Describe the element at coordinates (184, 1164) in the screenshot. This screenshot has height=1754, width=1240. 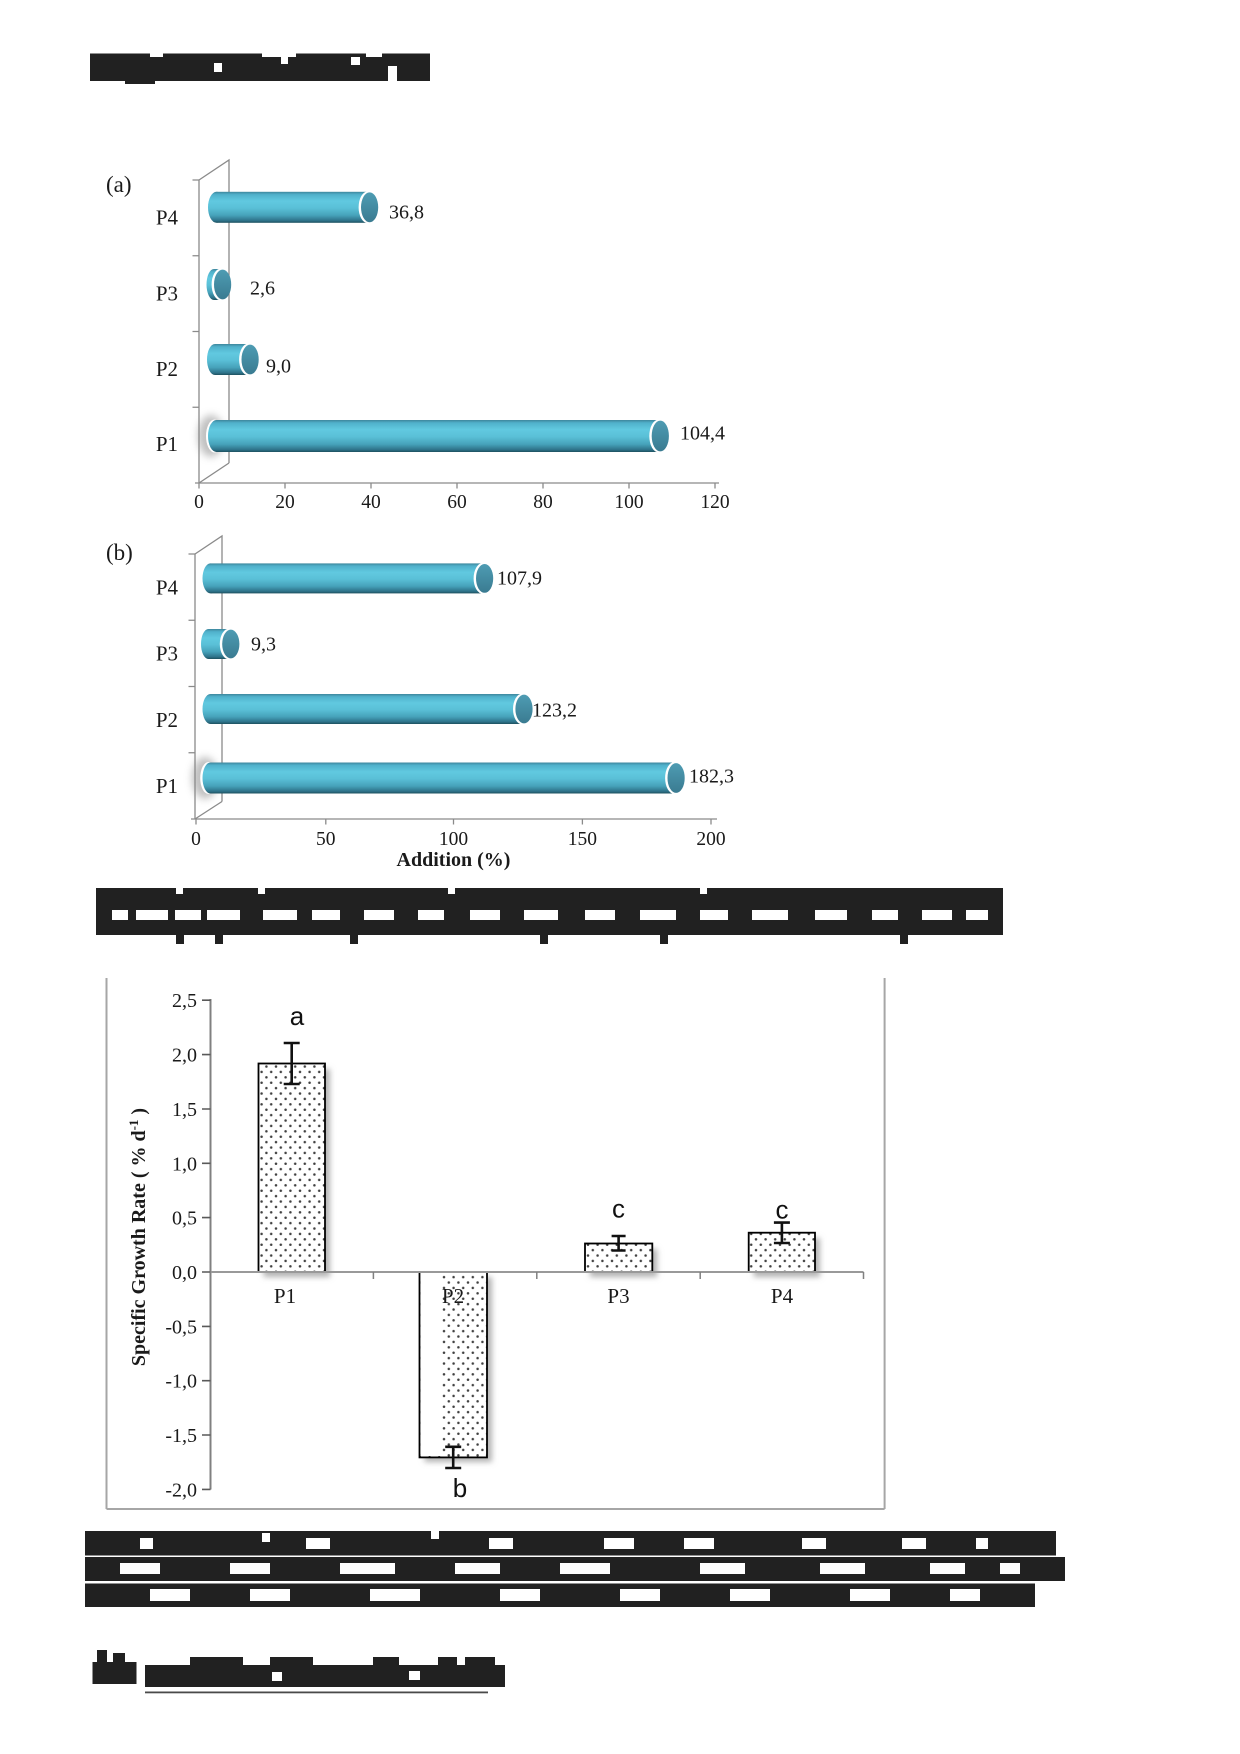
I see `svg-text: 1,0` at that location.